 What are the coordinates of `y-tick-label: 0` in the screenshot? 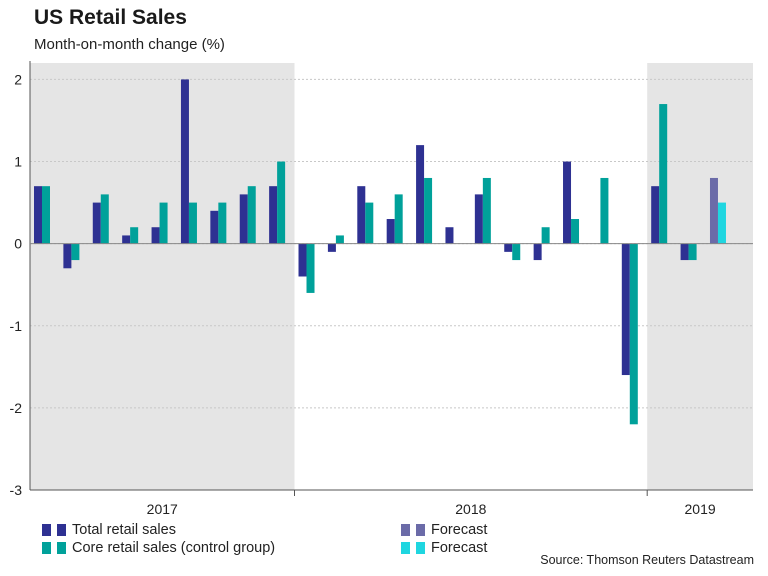 It's located at (18, 244).